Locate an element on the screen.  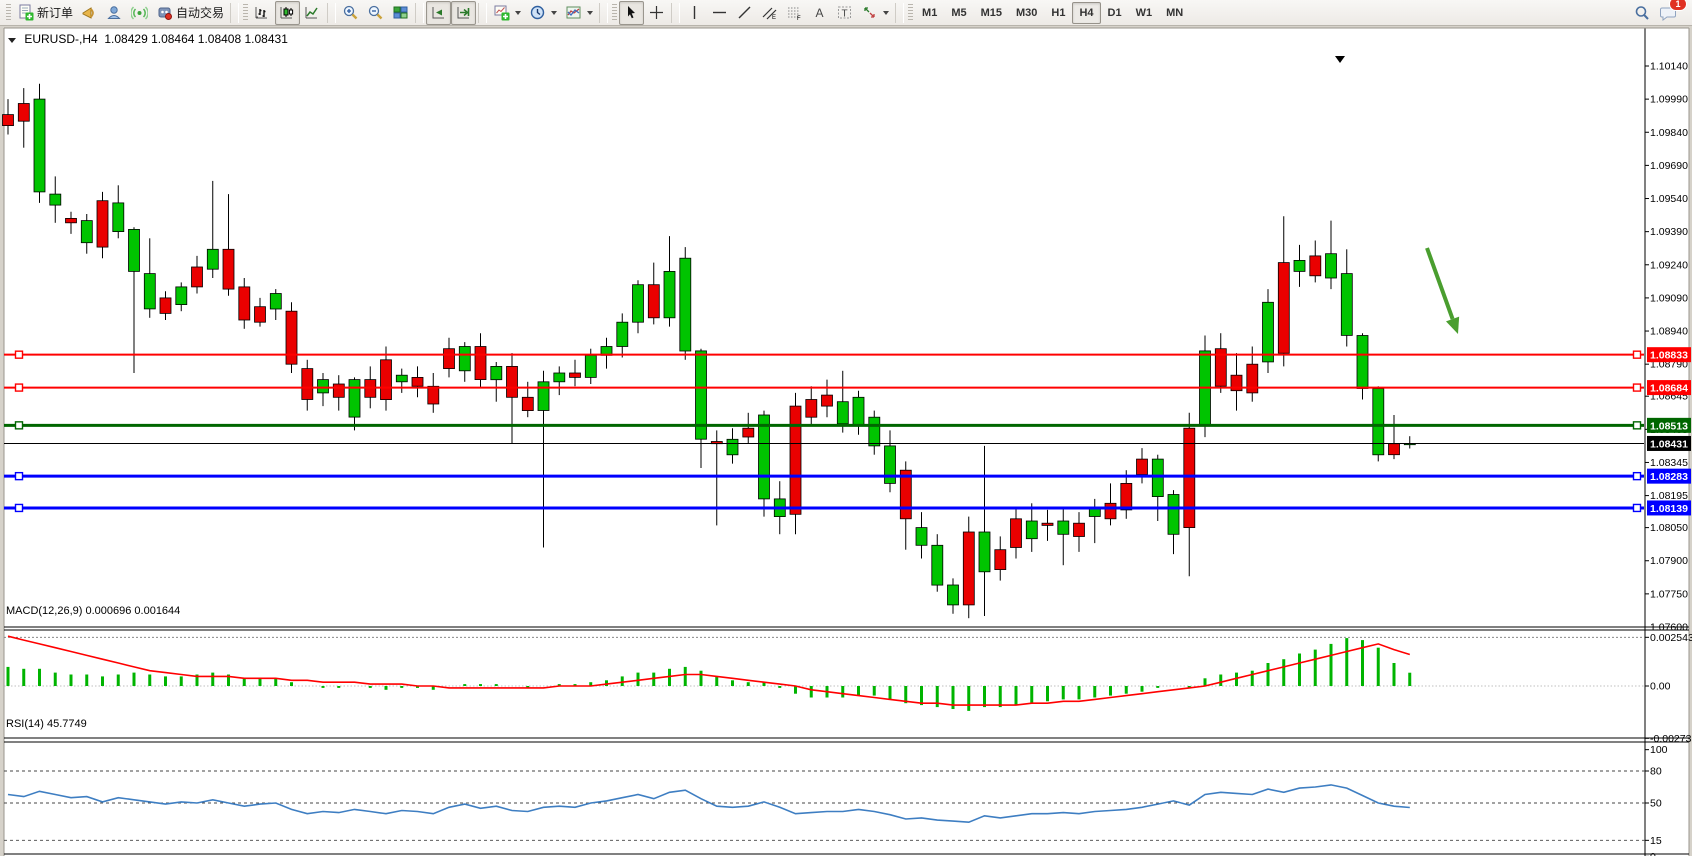
svg-text: A is located at coordinates (820, 13).